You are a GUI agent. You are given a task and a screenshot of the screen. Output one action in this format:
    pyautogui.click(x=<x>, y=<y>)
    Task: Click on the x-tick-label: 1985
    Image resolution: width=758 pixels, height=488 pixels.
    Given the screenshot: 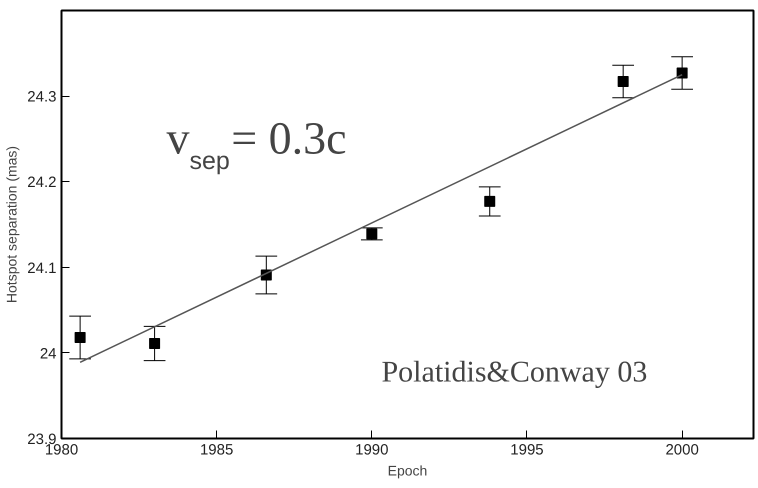 What is the action you would take?
    pyautogui.click(x=217, y=450)
    